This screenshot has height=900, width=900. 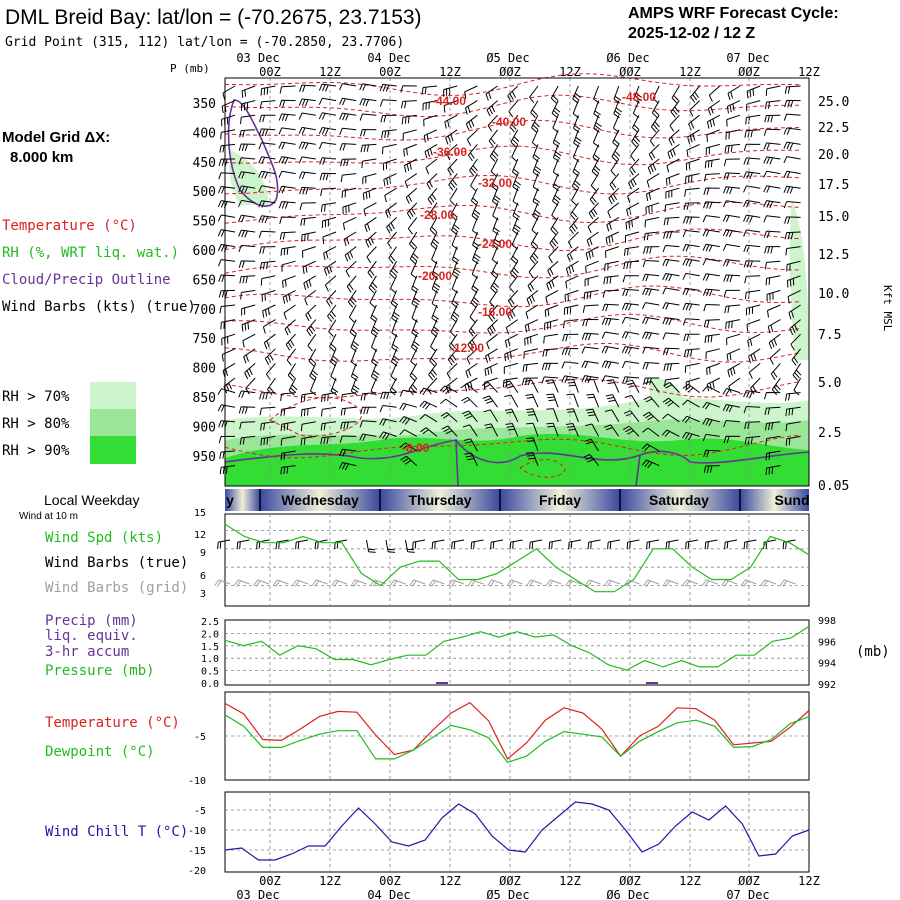 What do you see at coordinates (833, 486) in the screenshot?
I see `height-tick: 0.05` at bounding box center [833, 486].